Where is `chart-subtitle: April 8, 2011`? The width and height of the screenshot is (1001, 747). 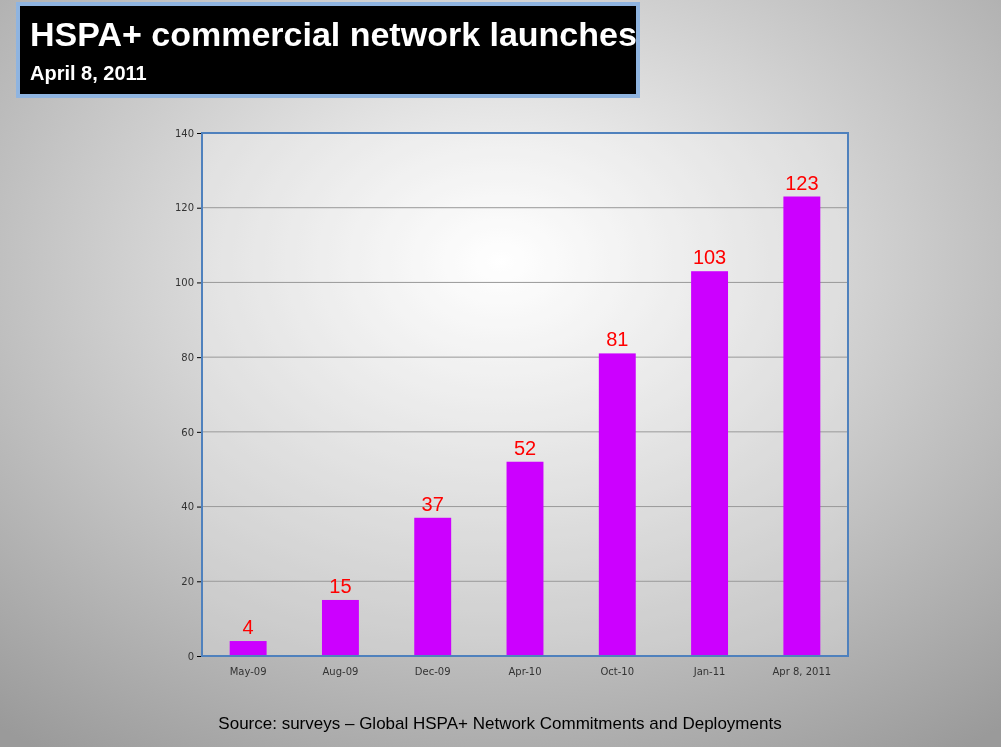
chart-subtitle: April 8, 2011 is located at coordinates (88, 73).